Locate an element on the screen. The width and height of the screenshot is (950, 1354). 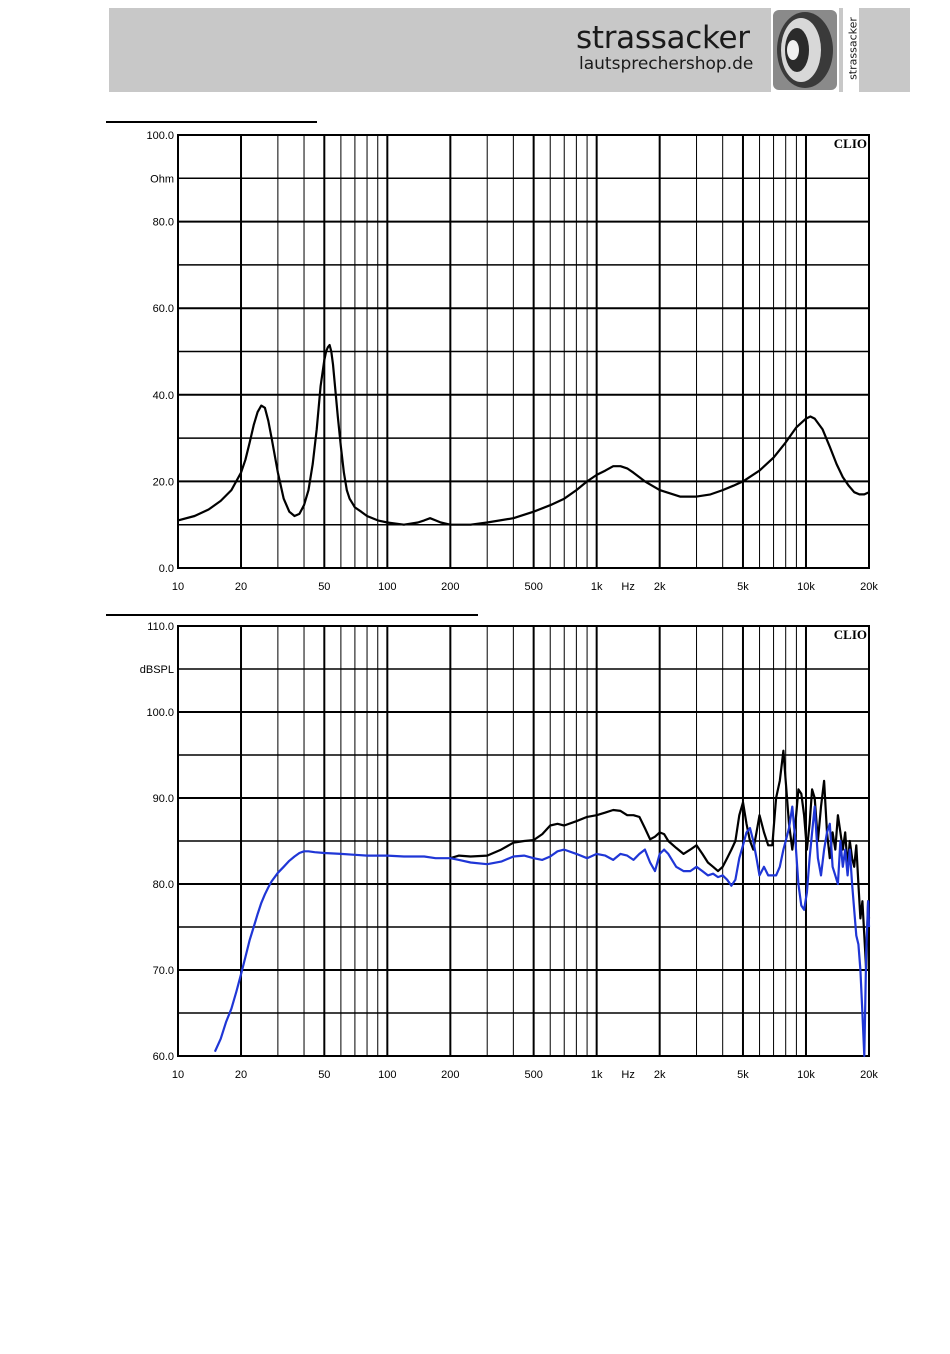
y-tick-label: 90.0 is located at coordinates (163, 799).